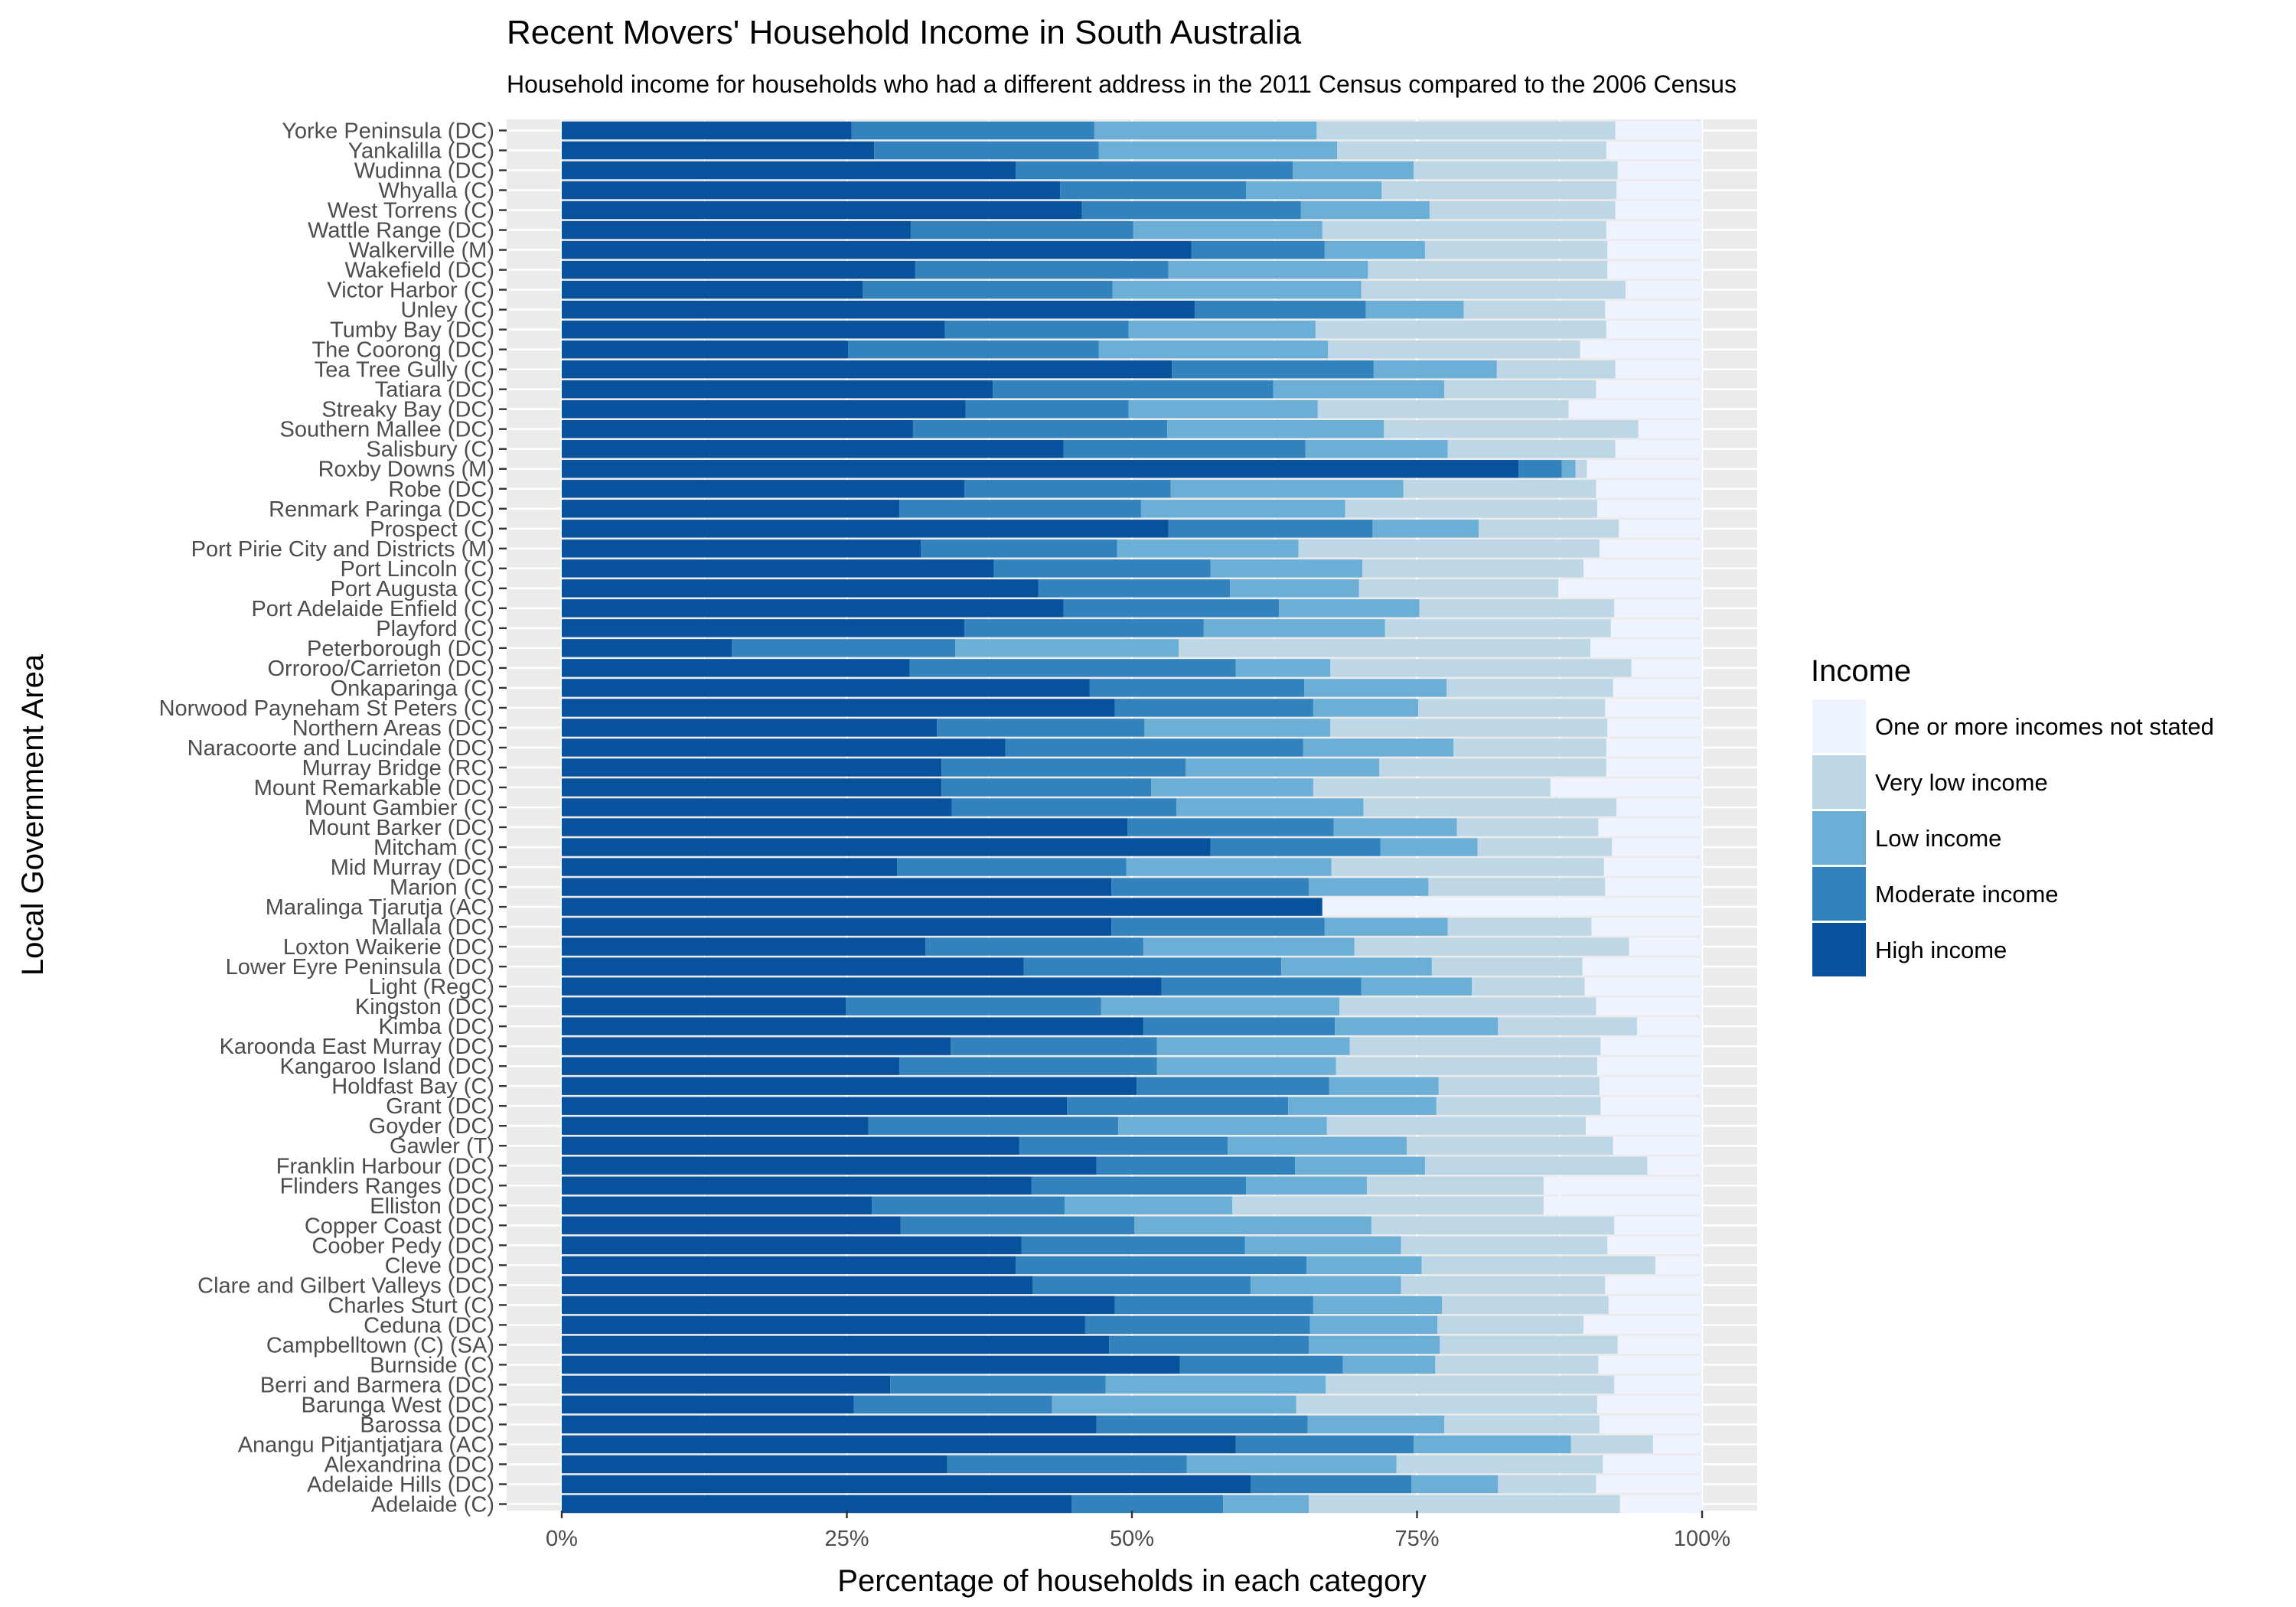 This screenshot has width=2296, height=1607. Describe the element at coordinates (345, 1285) in the screenshot. I see `y-tick-label: Clare and Gilbert Valleys (DC)` at that location.